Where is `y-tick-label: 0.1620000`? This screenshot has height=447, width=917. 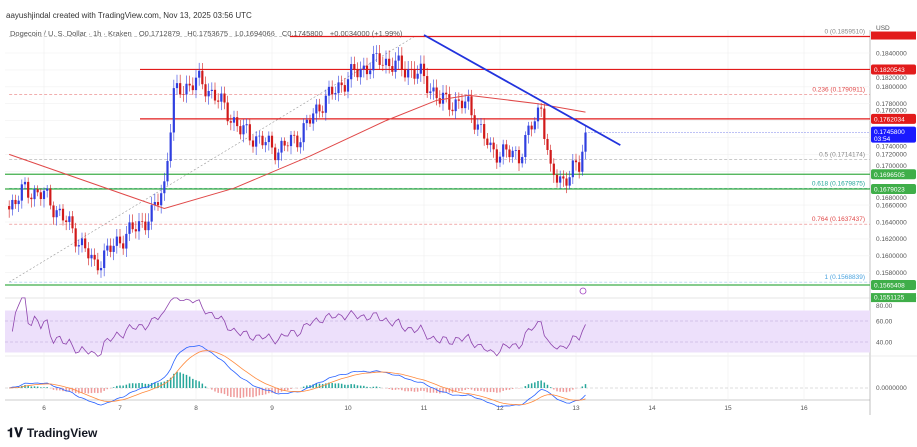 y-tick-label: 0.1620000 is located at coordinates (891, 239).